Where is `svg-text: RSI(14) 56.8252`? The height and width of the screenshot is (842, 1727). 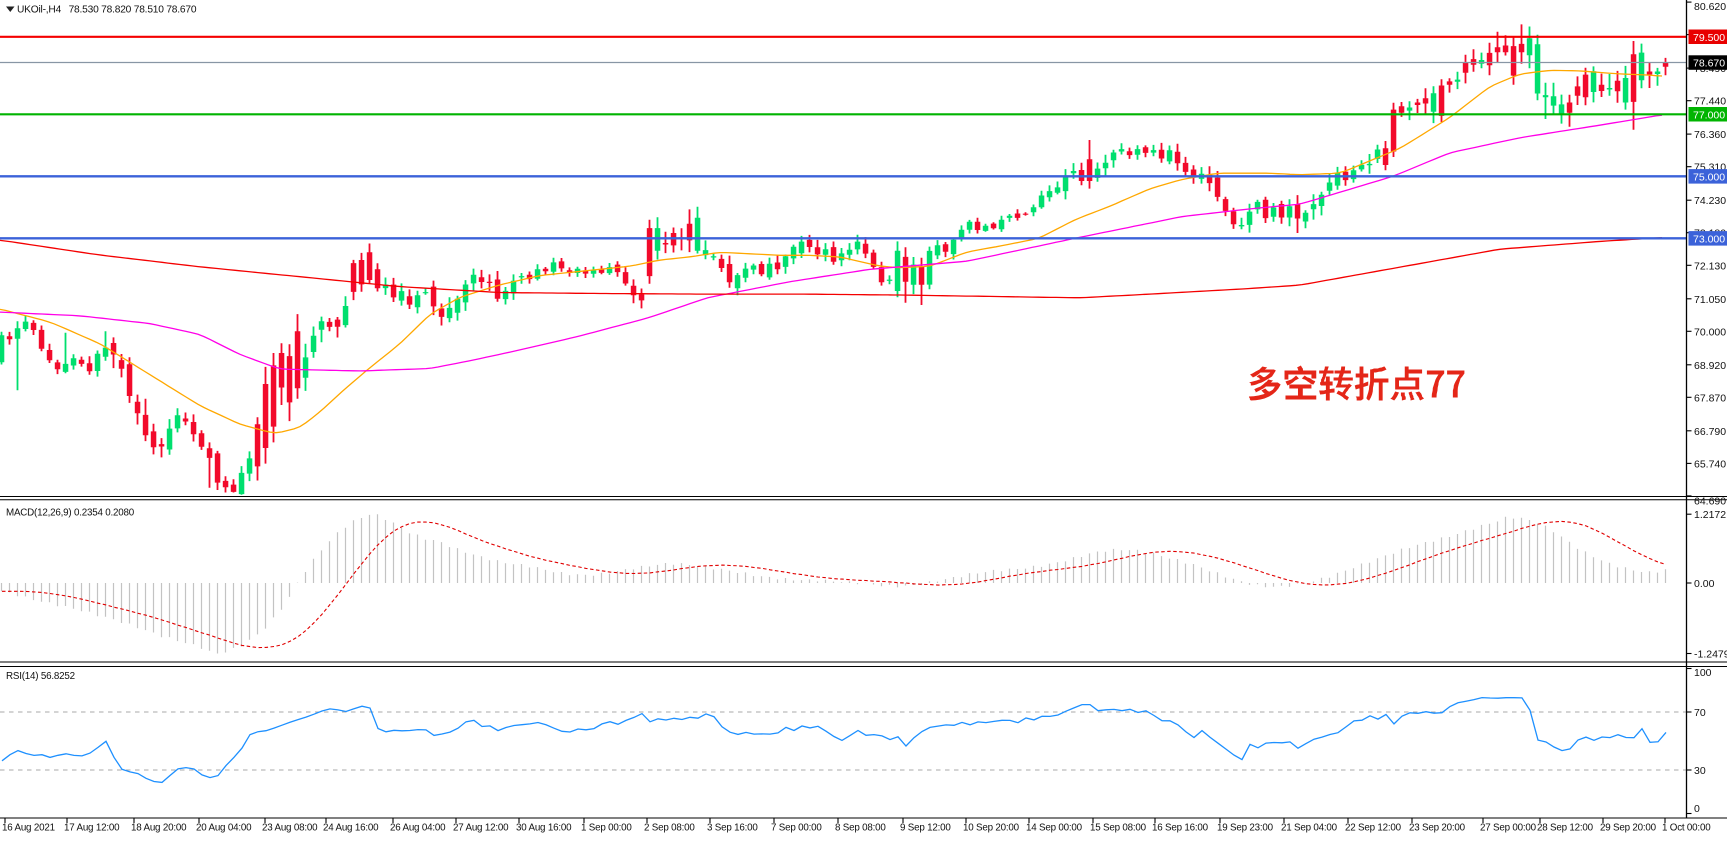
svg-text: RSI(14) 56.8252 is located at coordinates (40, 676).